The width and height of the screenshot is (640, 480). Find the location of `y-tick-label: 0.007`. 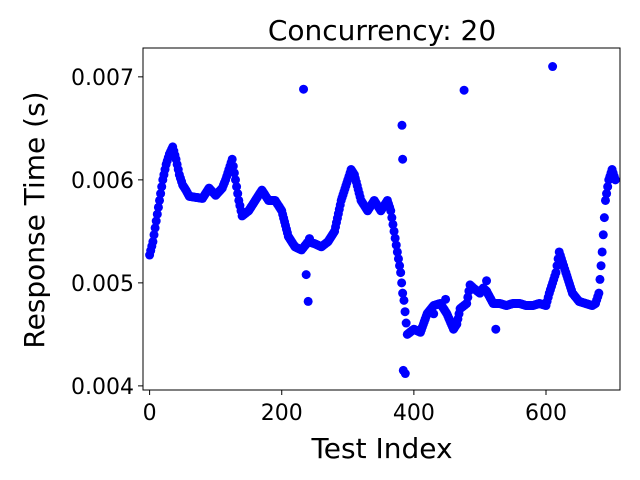

y-tick-label: 0.007 is located at coordinates (102, 78).